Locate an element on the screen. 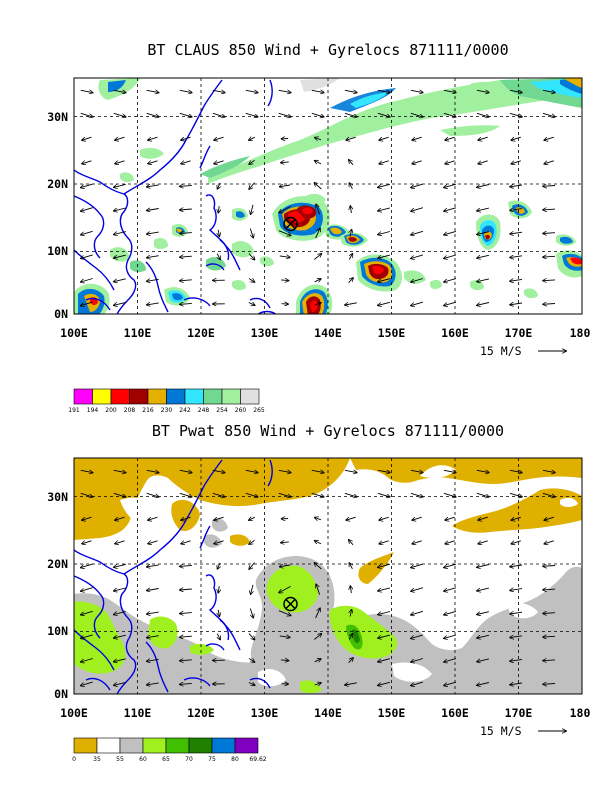  y-tick-label: 10N is located at coordinates (57, 631).